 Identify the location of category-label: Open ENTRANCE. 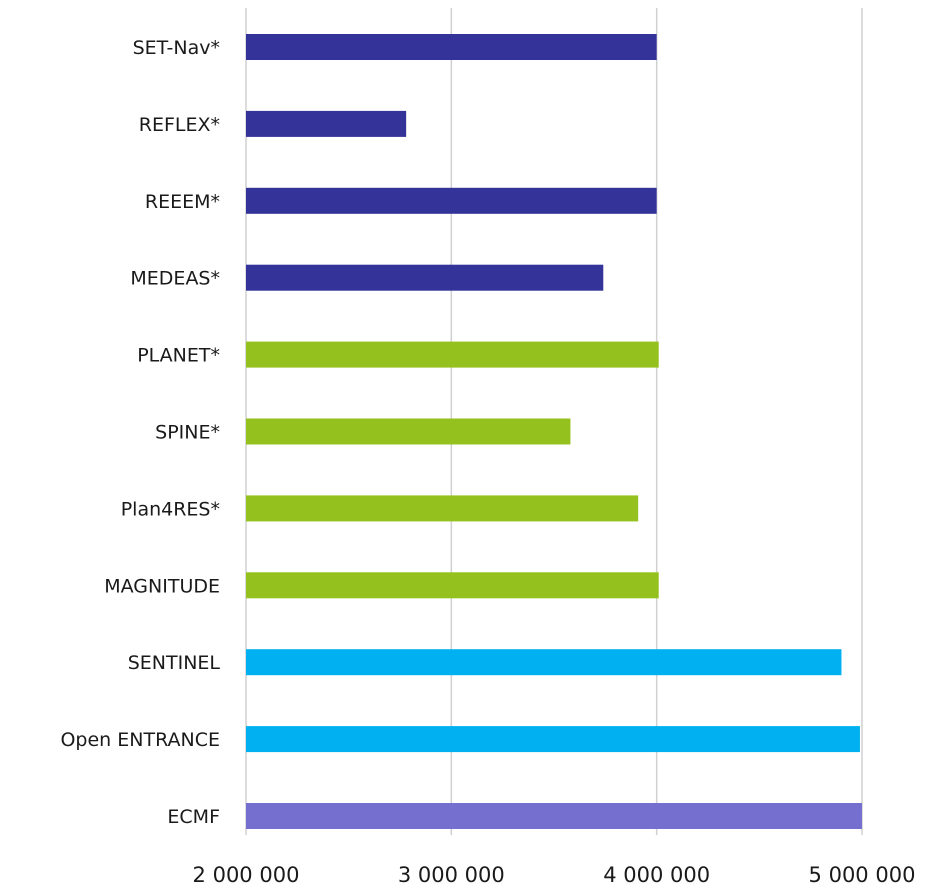
(140, 740).